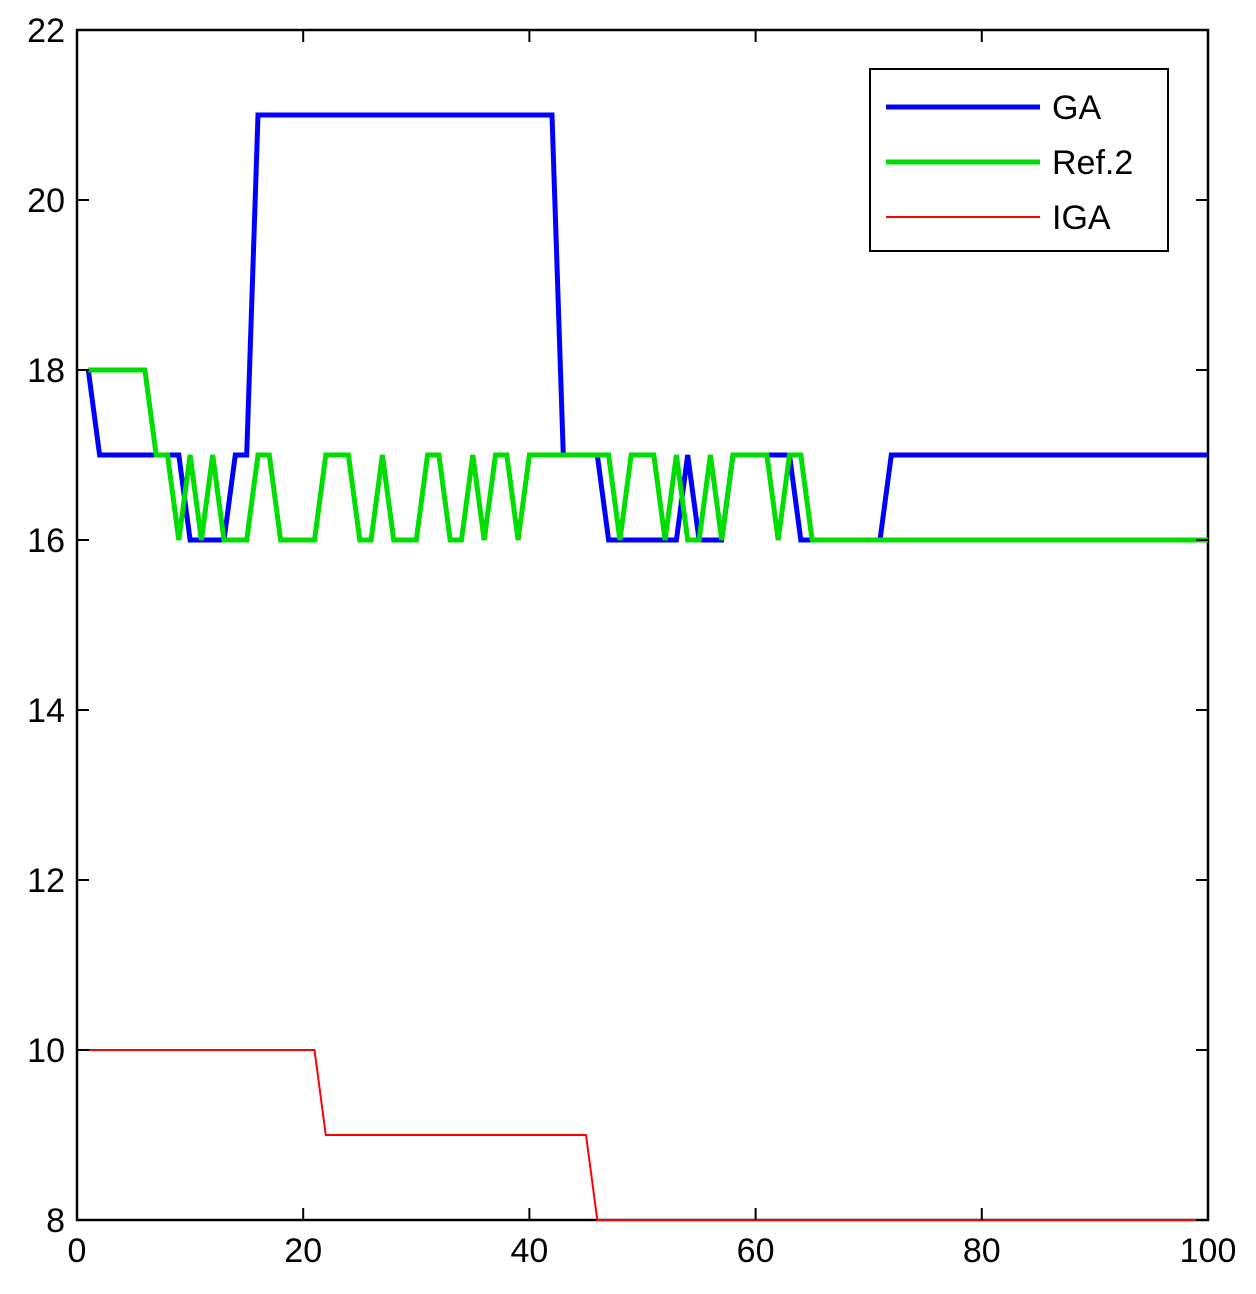  I want to click on y-tick-label: 18, so click(46, 371).